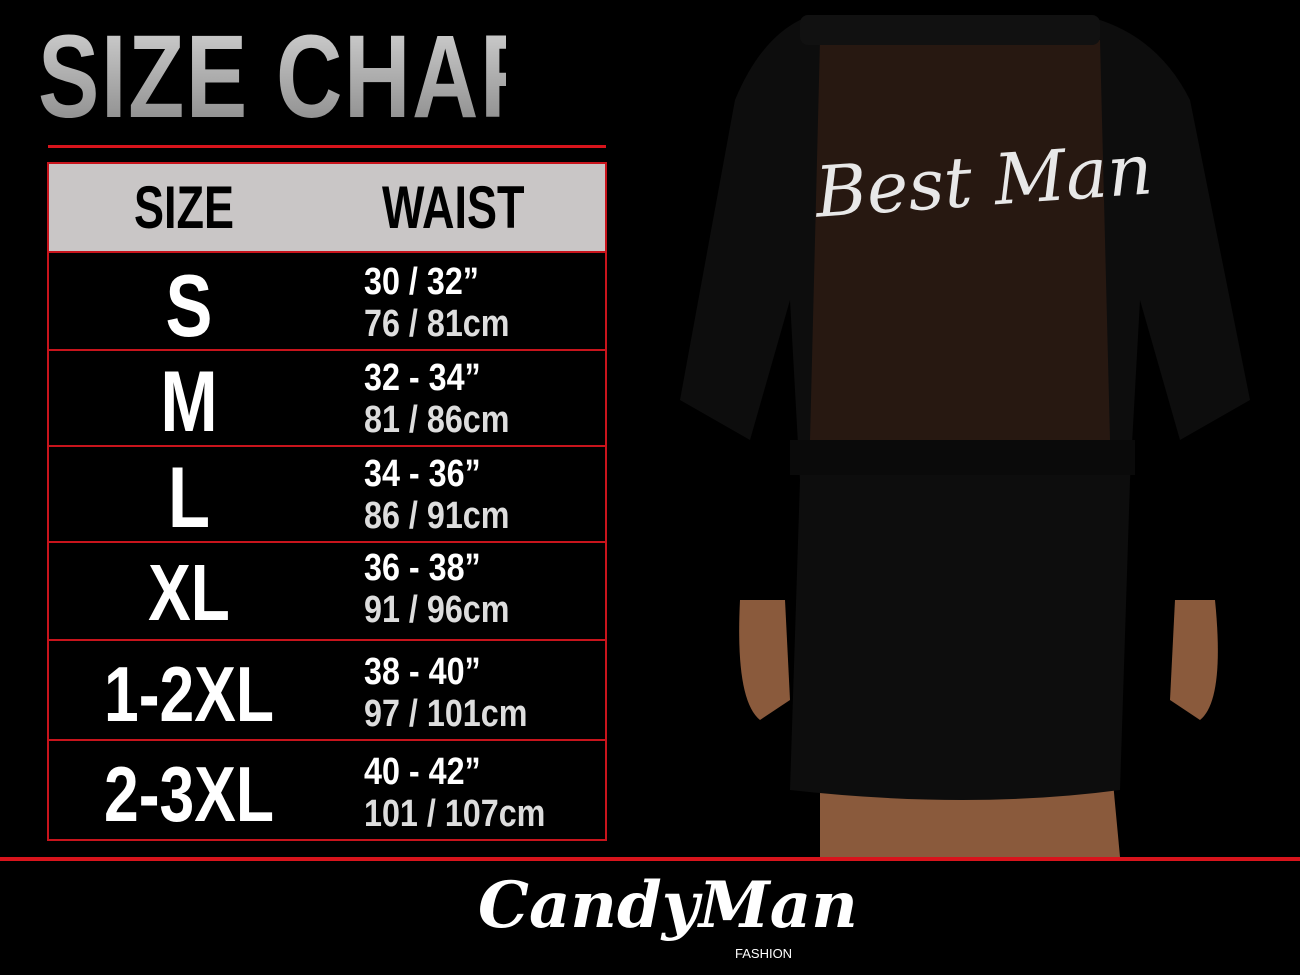 This screenshot has width=1300, height=975. Describe the element at coordinates (422, 378) in the screenshot. I see `waist-inches: 32 - 34”` at that location.